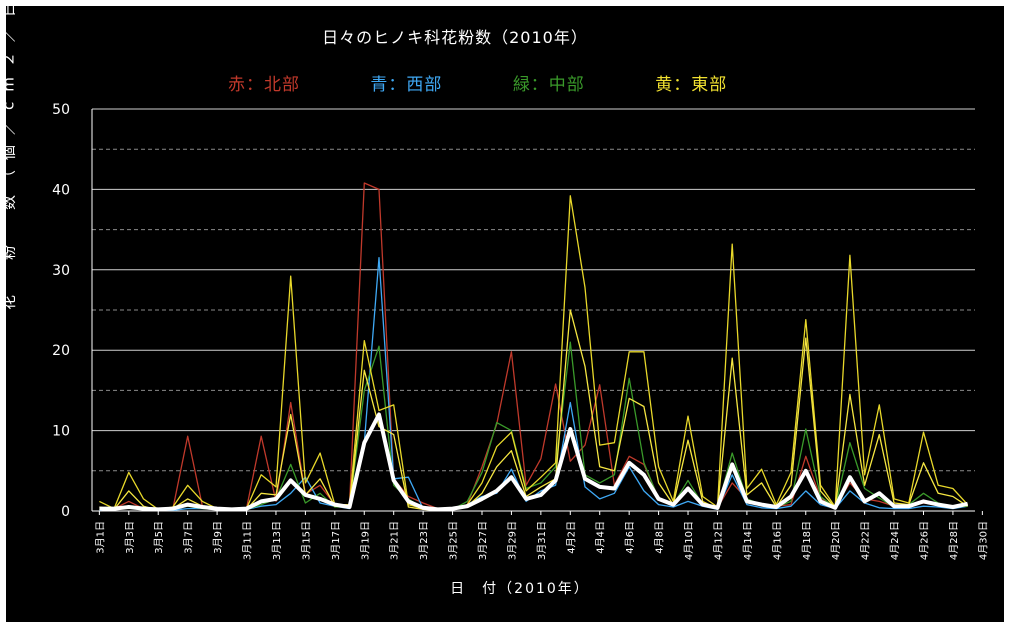  Describe the element at coordinates (748, 540) in the screenshot. I see `x-tick-label: 4月14日` at that location.